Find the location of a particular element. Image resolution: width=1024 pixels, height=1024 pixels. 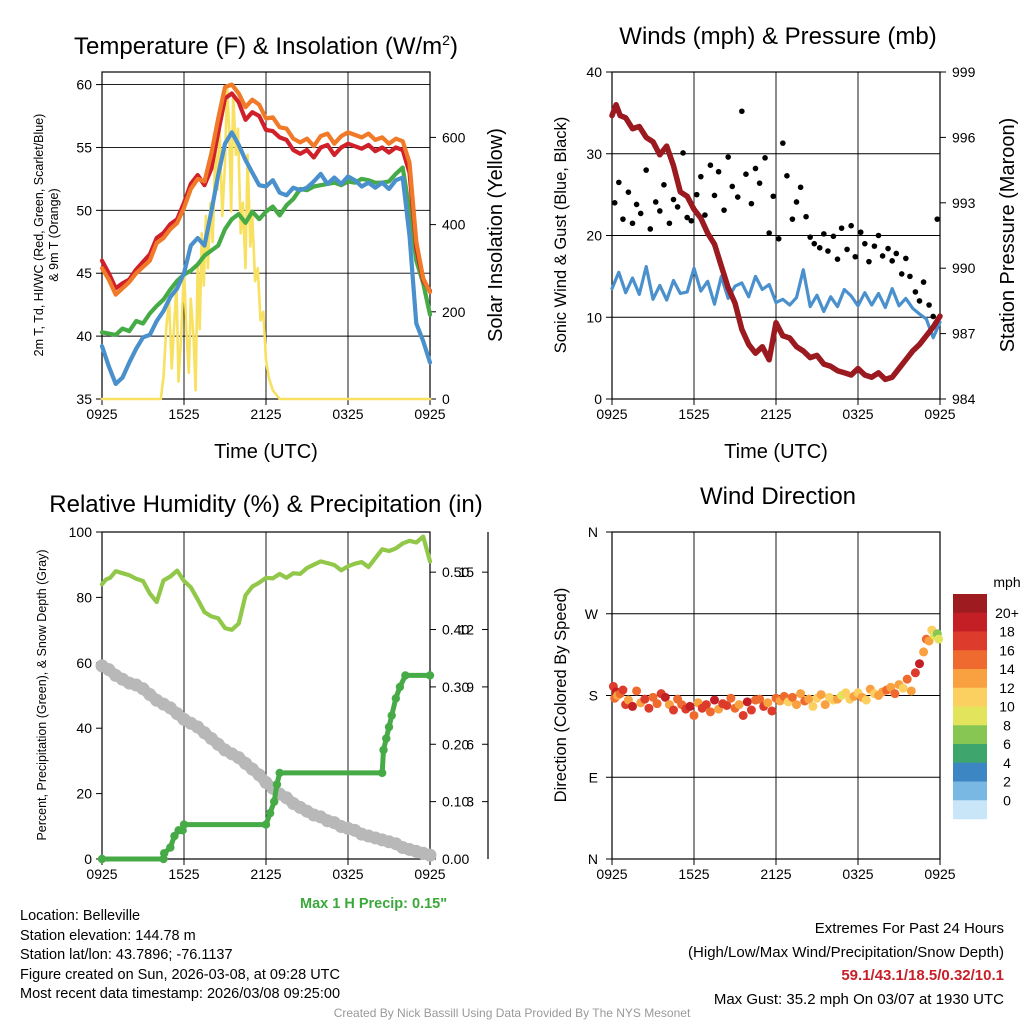

legend-label-10: 0 is located at coordinates (1007, 800).